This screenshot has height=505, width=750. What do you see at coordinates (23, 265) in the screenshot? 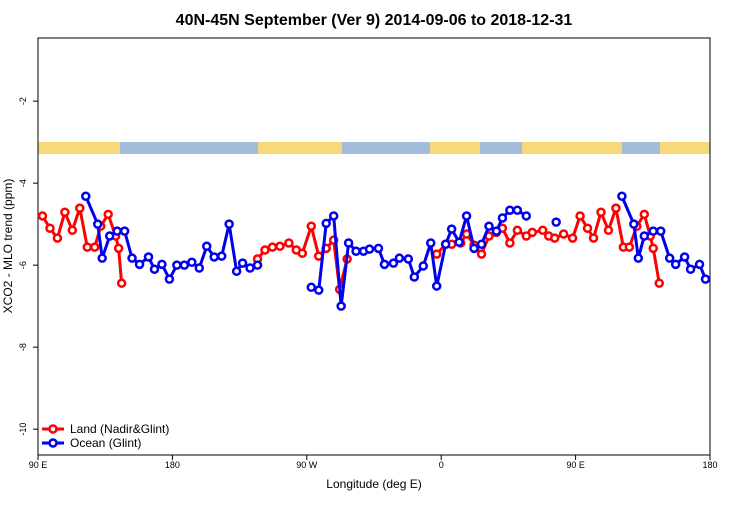
I see `y-tick-label: -6` at bounding box center [23, 265].